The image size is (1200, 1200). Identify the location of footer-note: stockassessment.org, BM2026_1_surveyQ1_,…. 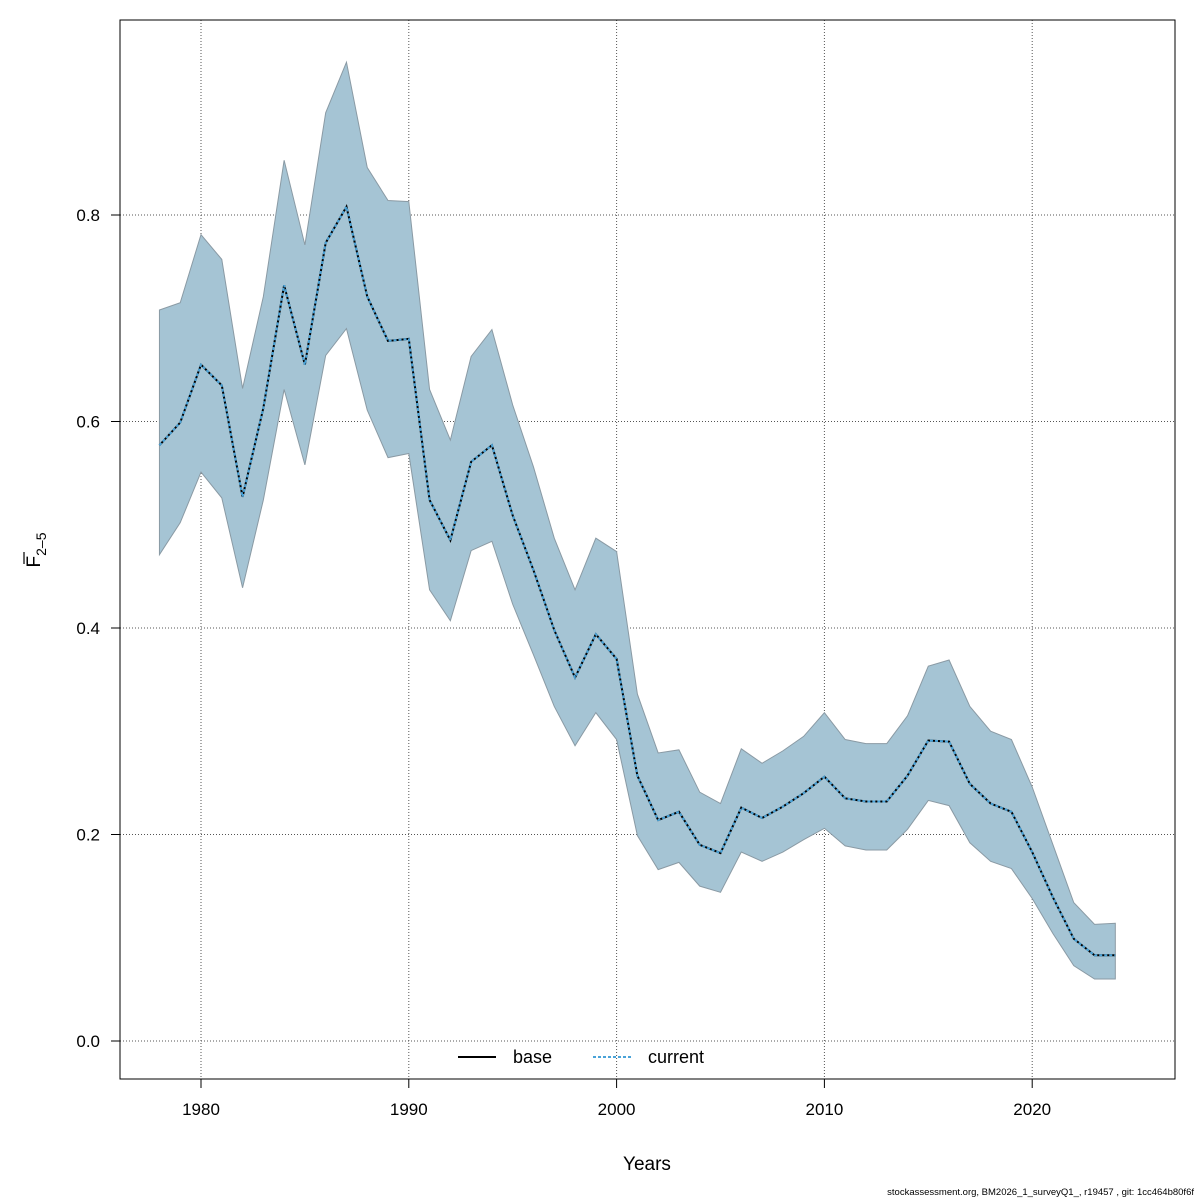
(1040, 1192).